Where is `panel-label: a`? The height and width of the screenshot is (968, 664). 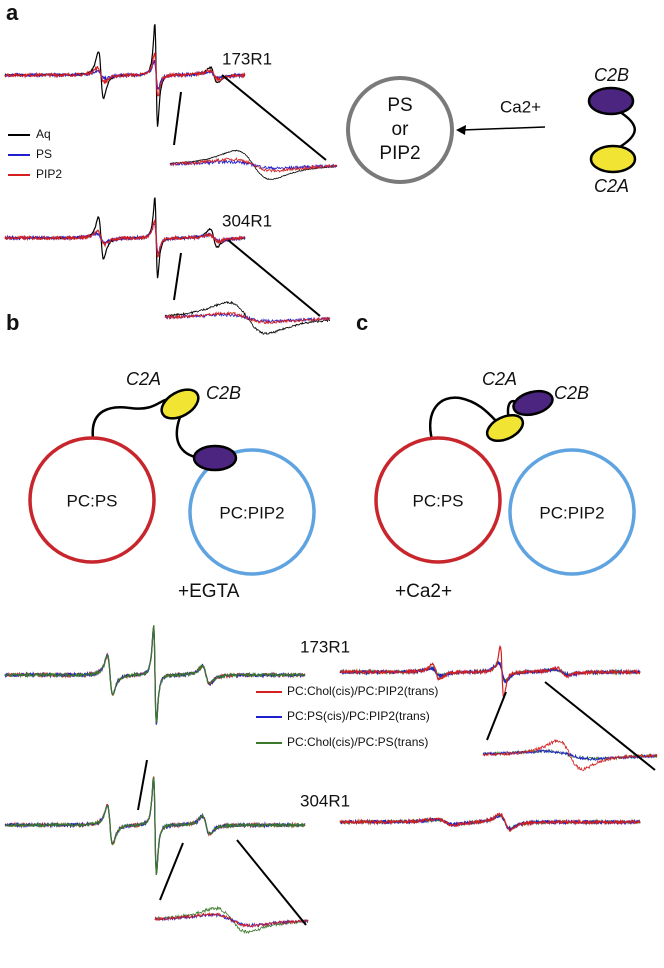 panel-label: a is located at coordinates (12, 12).